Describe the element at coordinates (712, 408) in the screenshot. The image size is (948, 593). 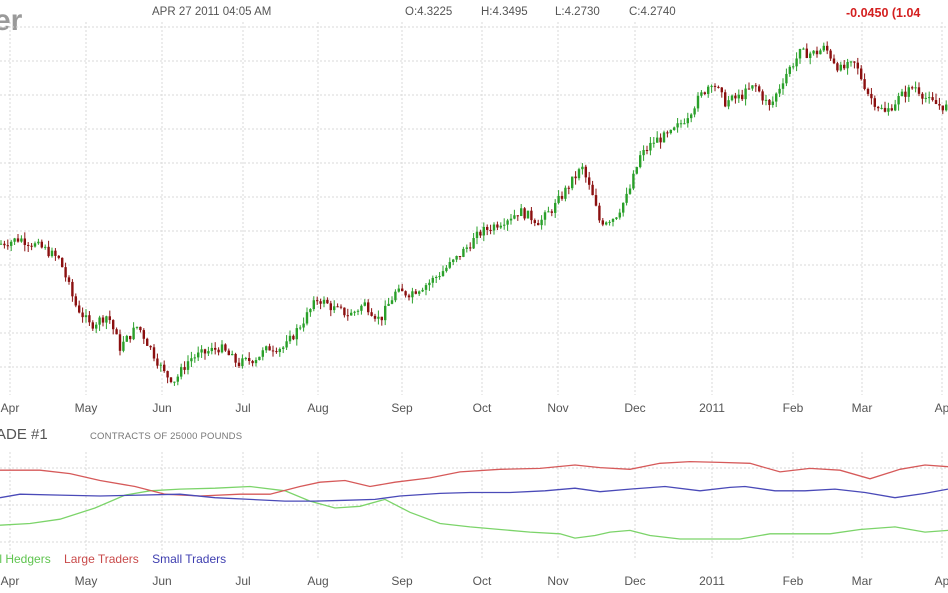
I see `price-x-tick-9: 2011` at that location.